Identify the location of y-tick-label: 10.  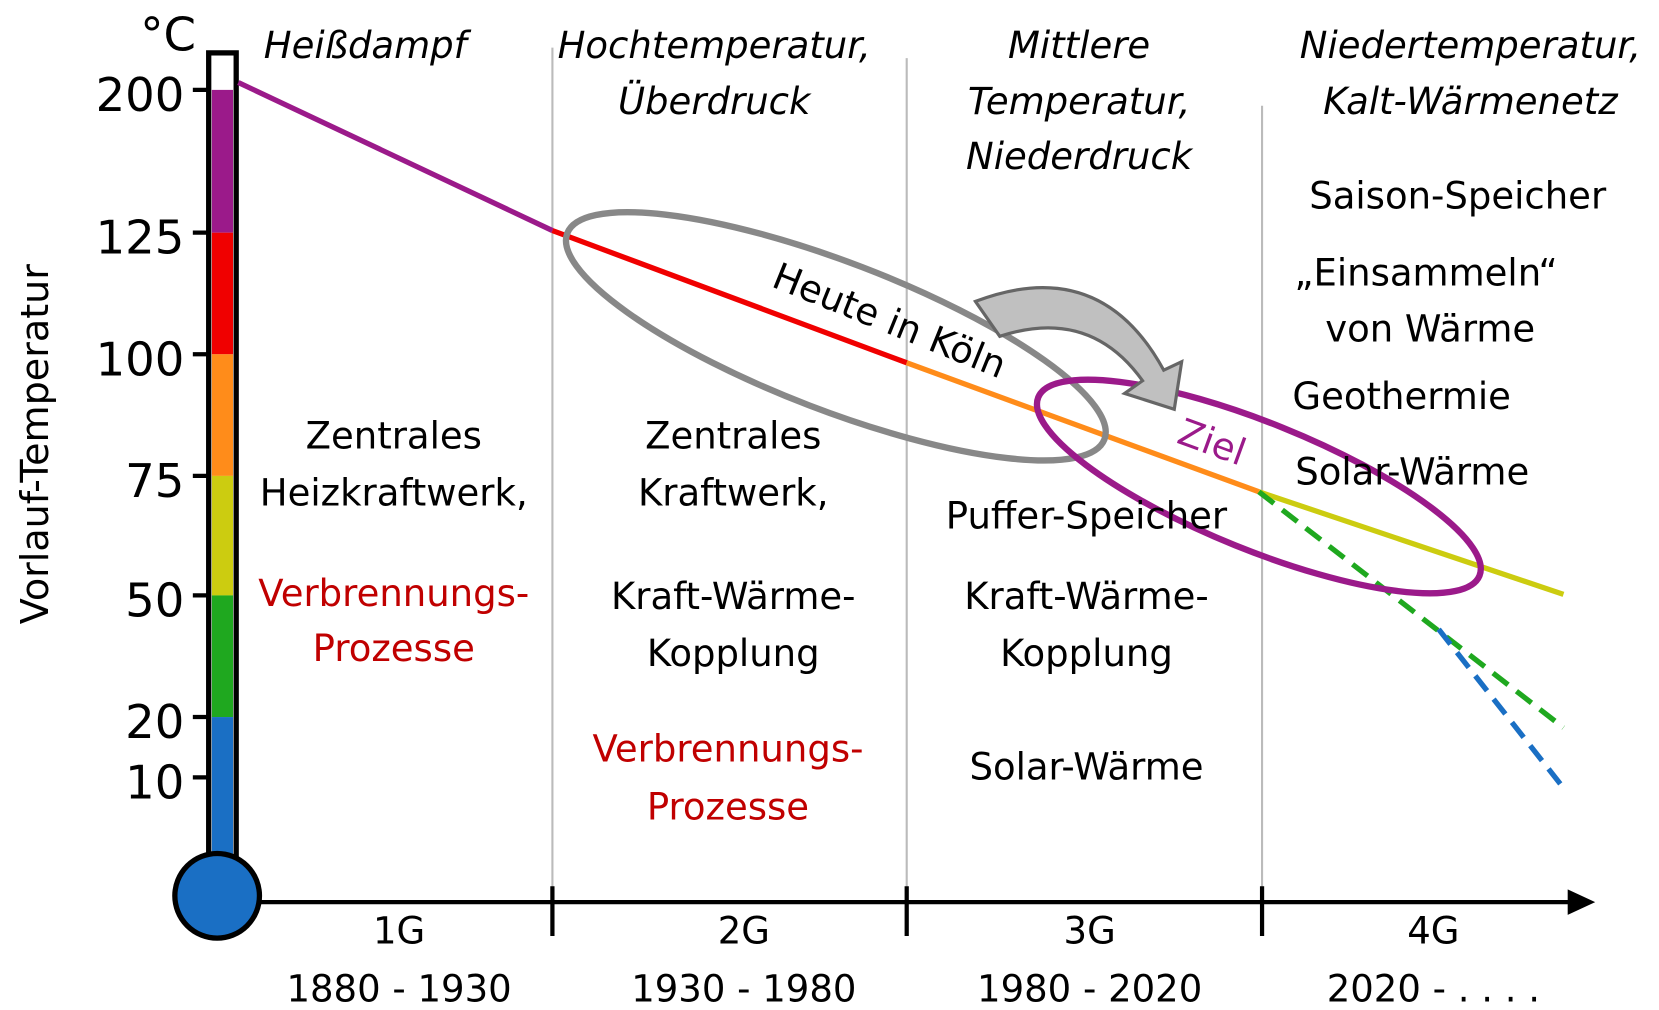
(154, 782).